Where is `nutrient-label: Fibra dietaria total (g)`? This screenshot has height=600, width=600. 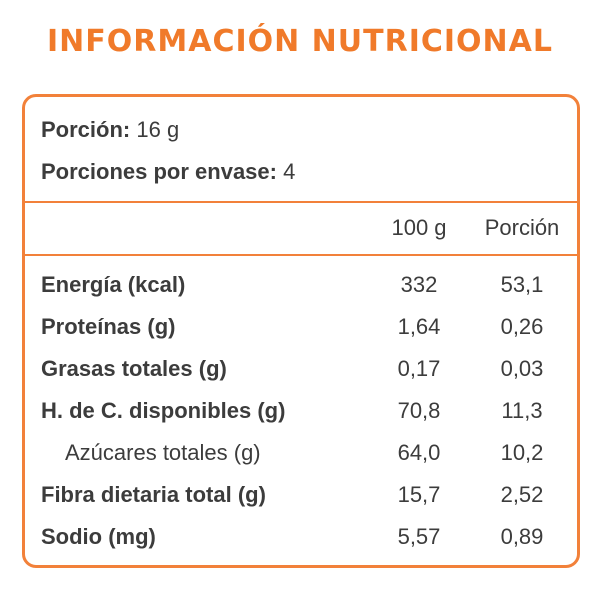
nutrient-label: Fibra dietaria total (g) is located at coordinates (153, 494).